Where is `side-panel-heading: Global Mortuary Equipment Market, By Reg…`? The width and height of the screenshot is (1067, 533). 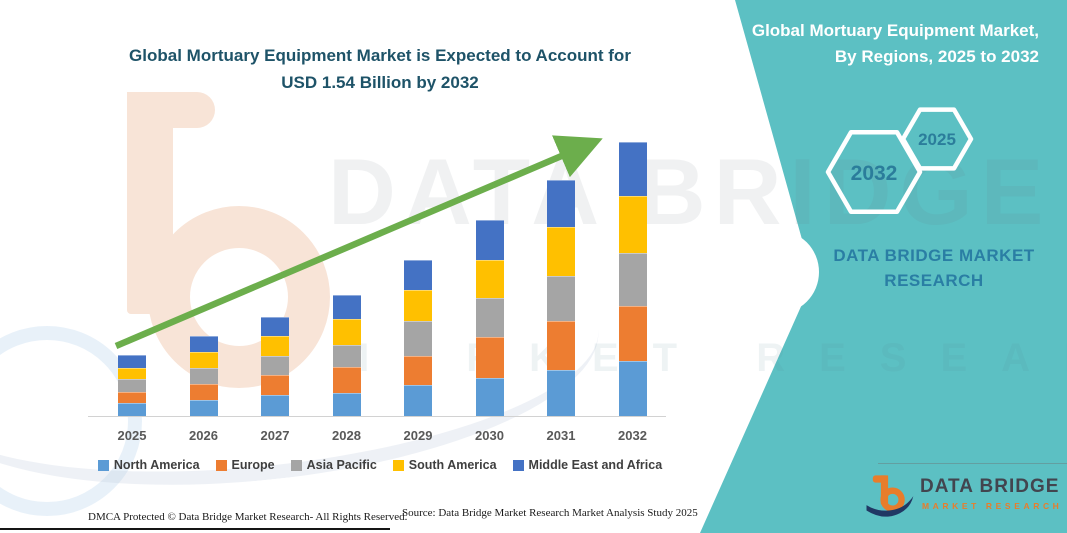 side-panel-heading: Global Mortuary Equipment Market, By Reg… is located at coordinates (869, 44).